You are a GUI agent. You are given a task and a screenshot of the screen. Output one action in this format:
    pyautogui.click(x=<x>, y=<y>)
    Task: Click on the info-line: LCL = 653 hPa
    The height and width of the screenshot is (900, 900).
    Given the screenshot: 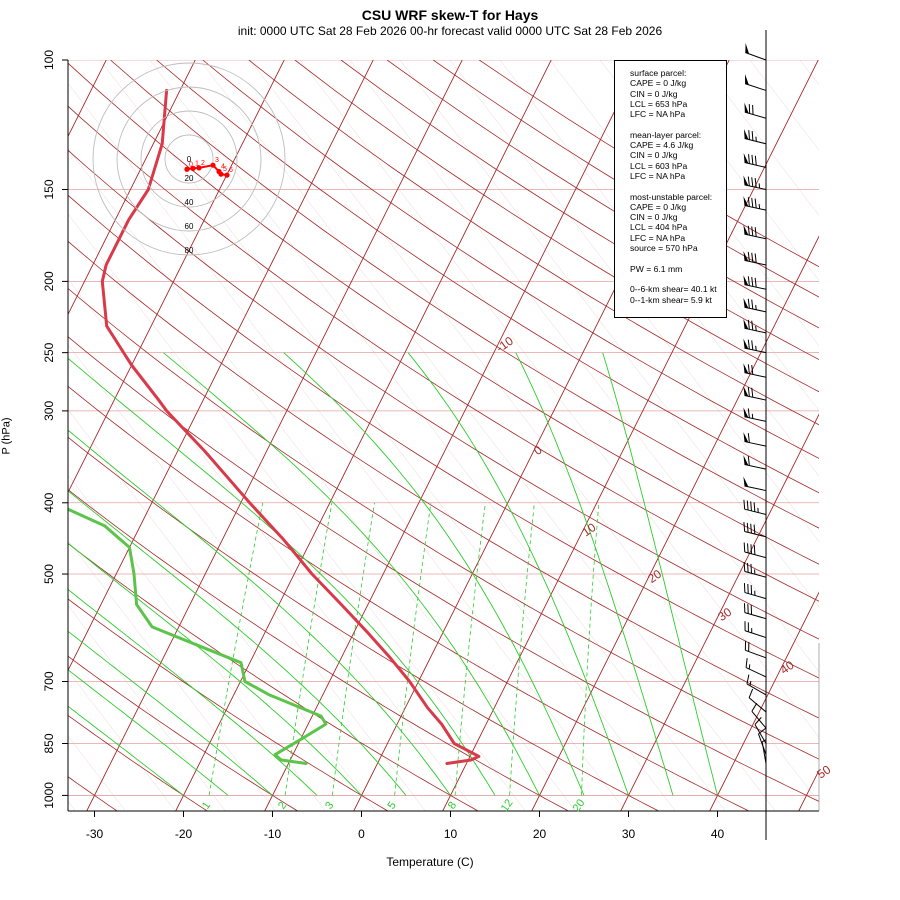 What is the action you would take?
    pyautogui.click(x=659, y=103)
    